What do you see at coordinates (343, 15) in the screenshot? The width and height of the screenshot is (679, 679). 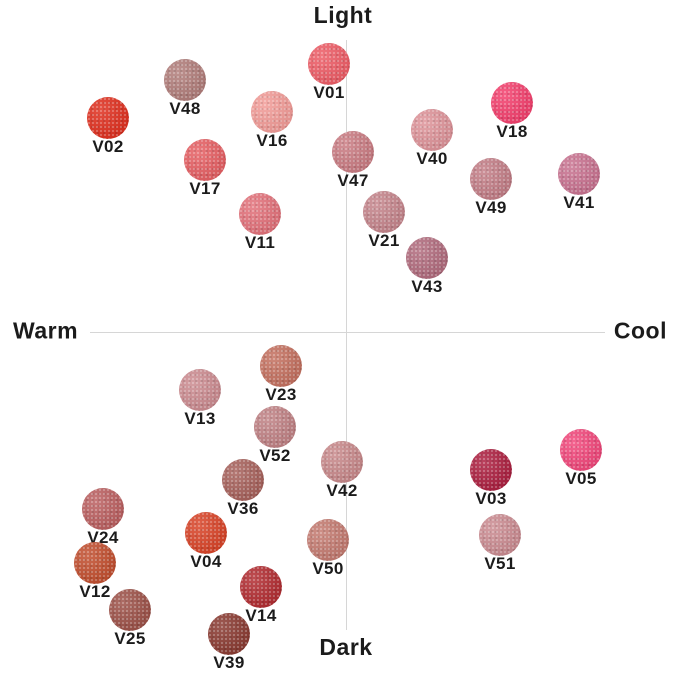 I see `axis-label-light: Light` at bounding box center [343, 15].